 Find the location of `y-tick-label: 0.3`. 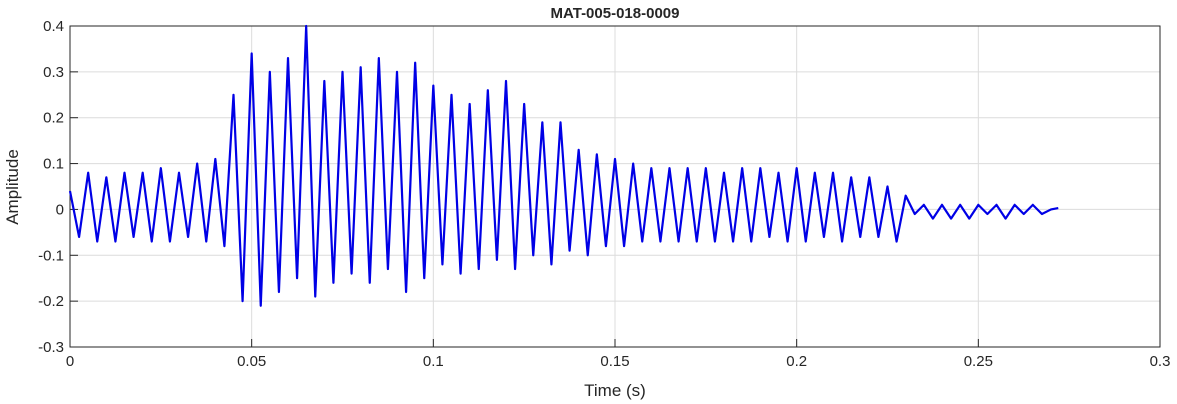

y-tick-label: 0.3 is located at coordinates (53, 72).